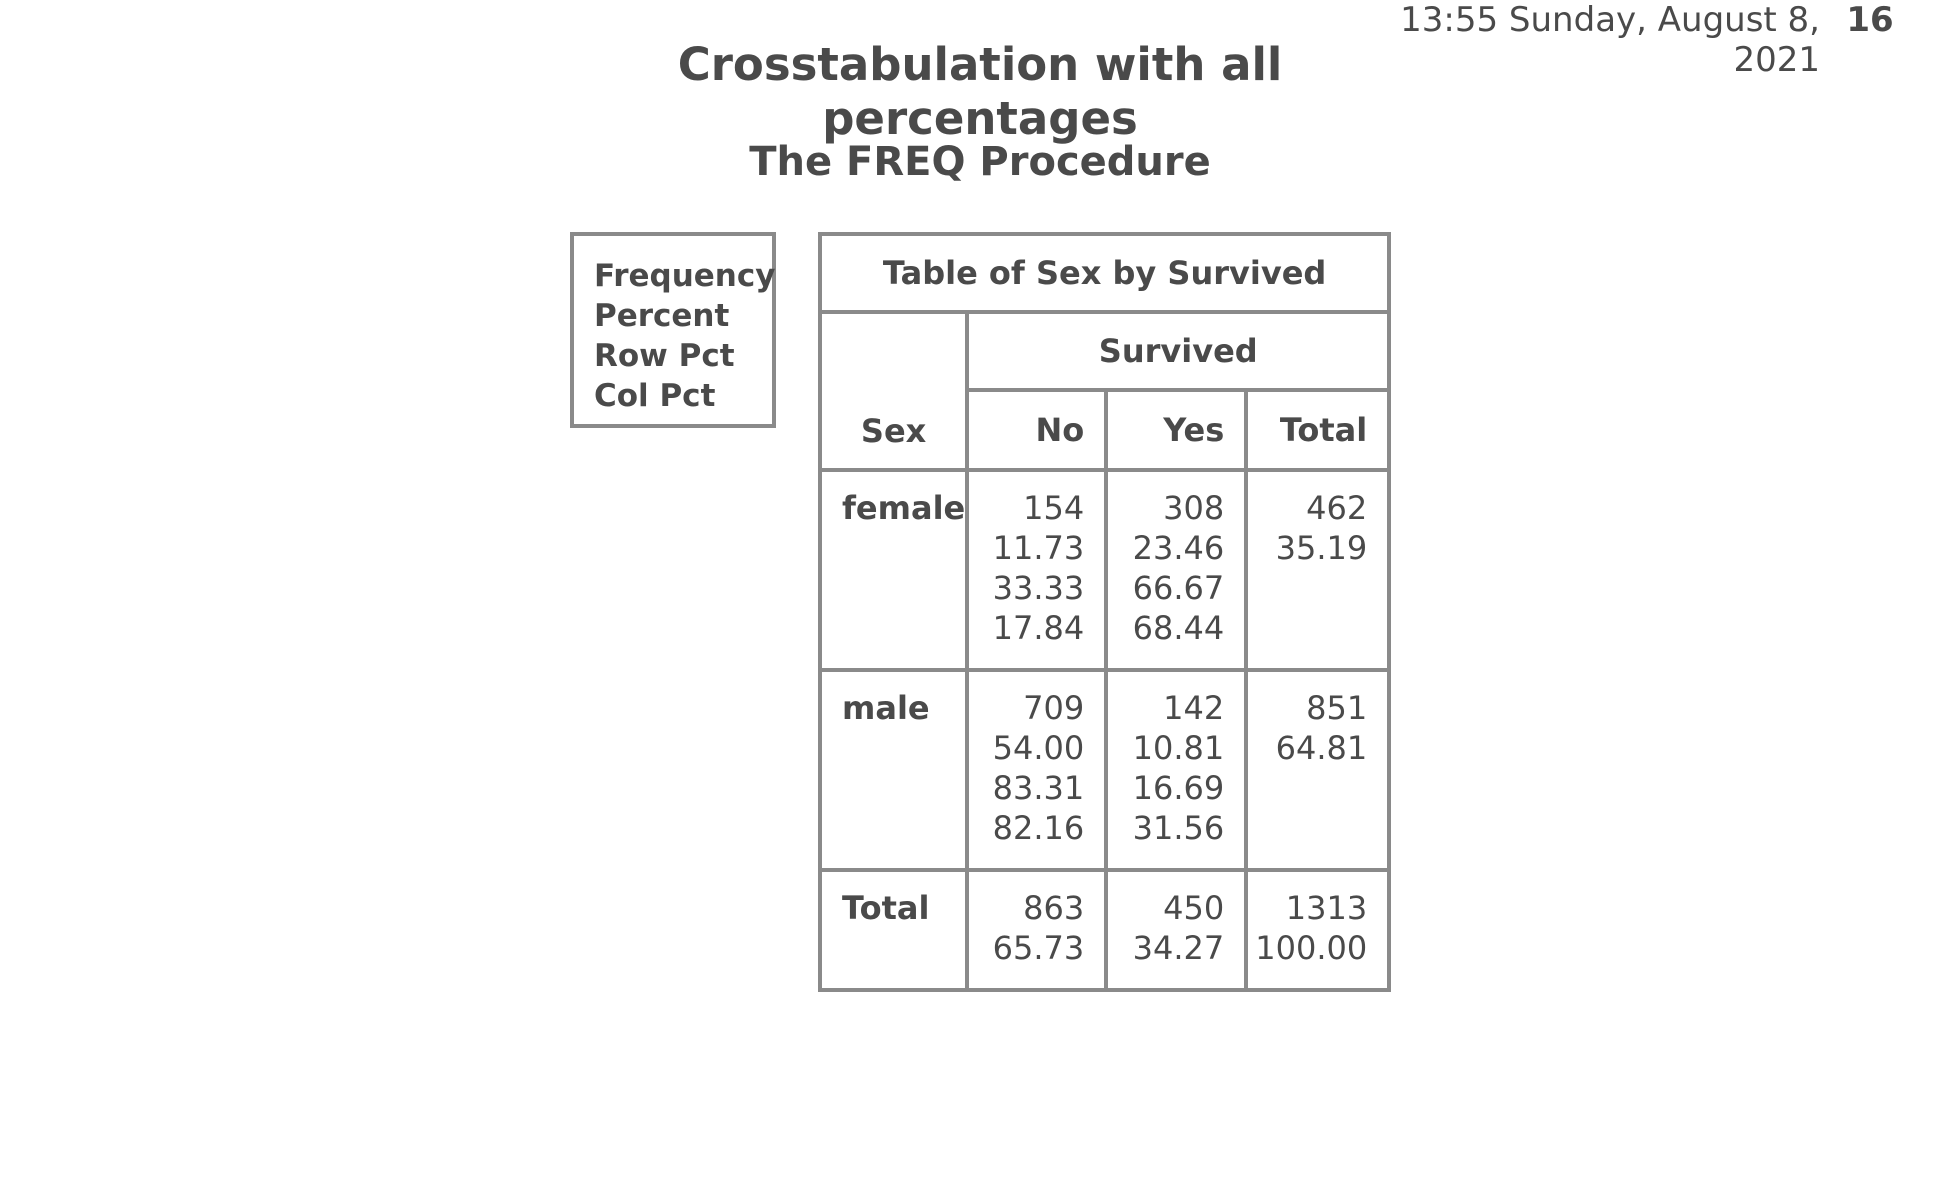 The height and width of the screenshot is (1204, 1948). What do you see at coordinates (1178, 748) in the screenshot?
I see `cell-percent: 10.81` at bounding box center [1178, 748].